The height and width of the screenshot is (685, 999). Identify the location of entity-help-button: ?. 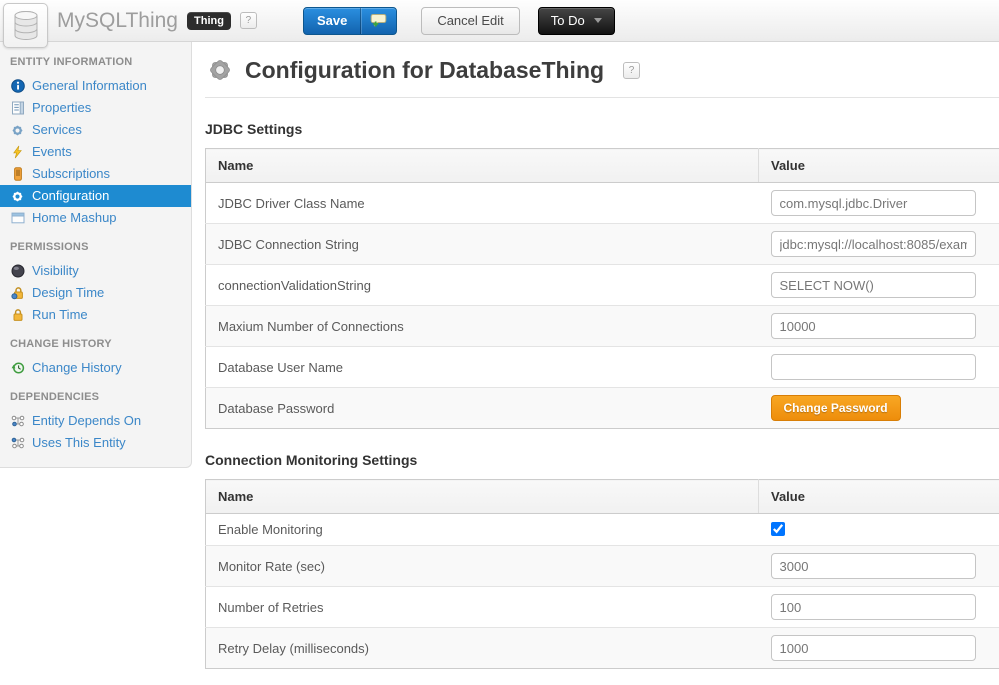
(248, 20).